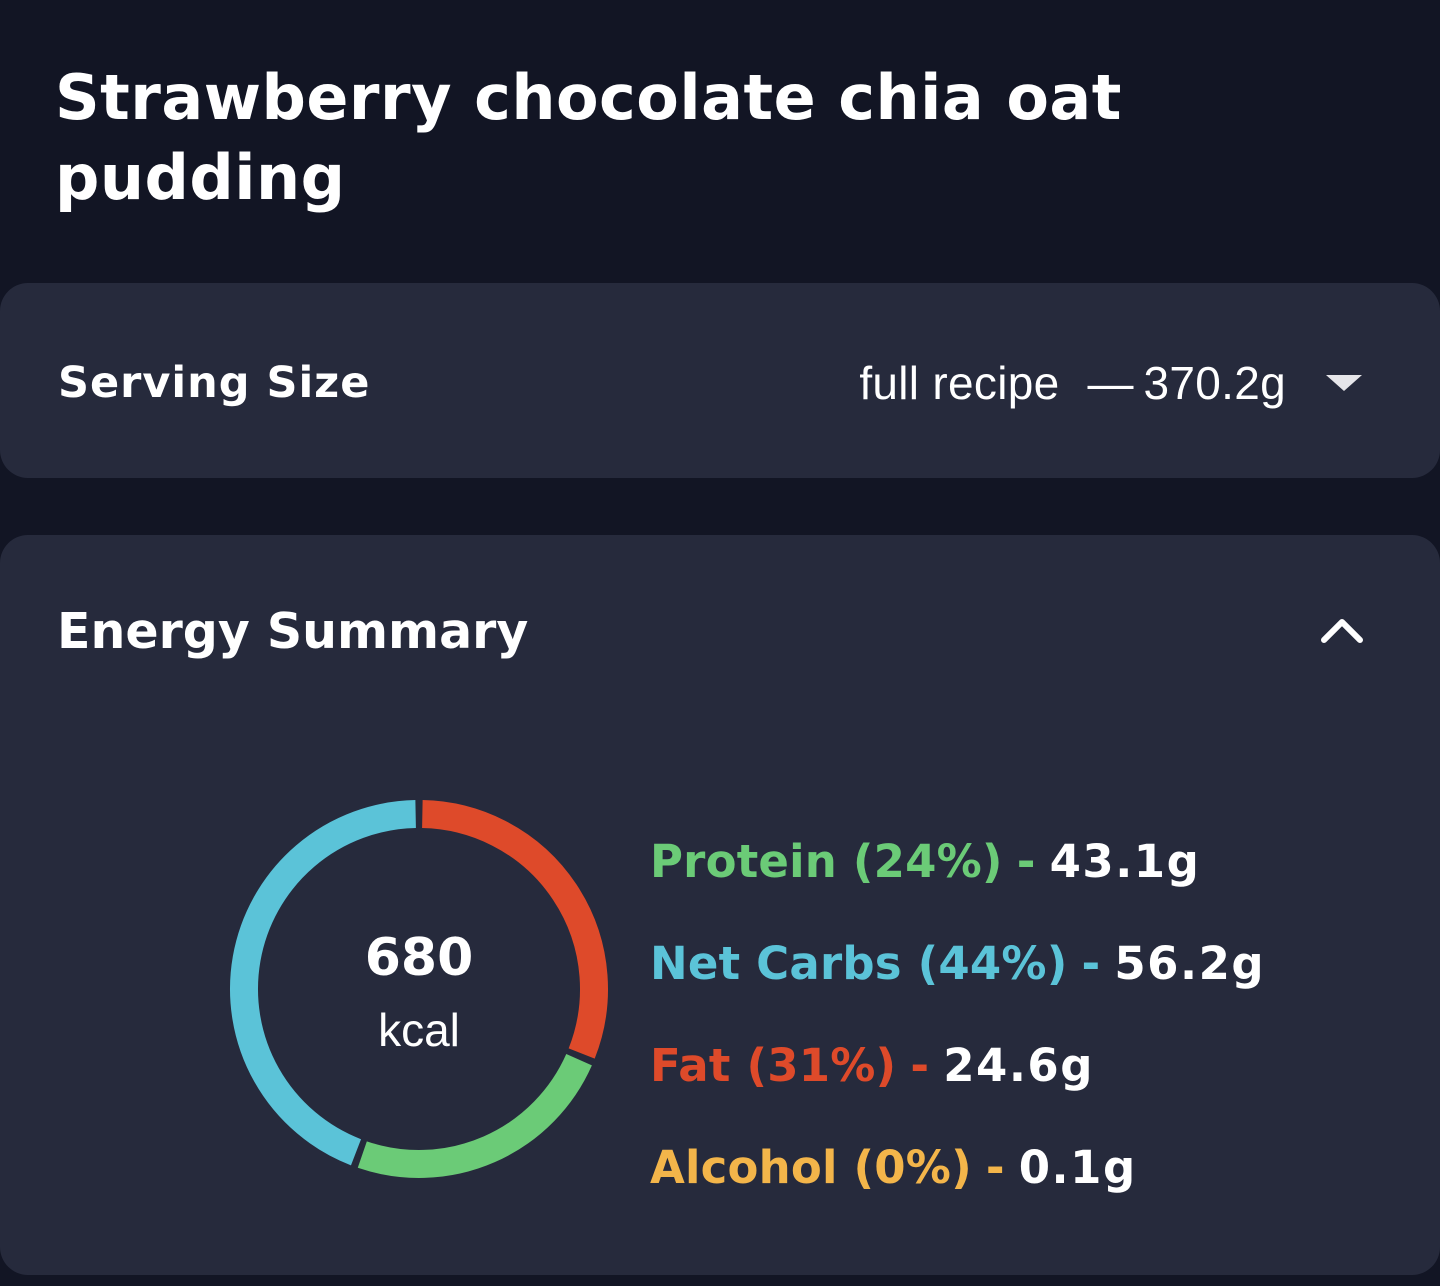  Describe the element at coordinates (474, 1115) in the screenshot. I see `donut-segment-protein` at that location.